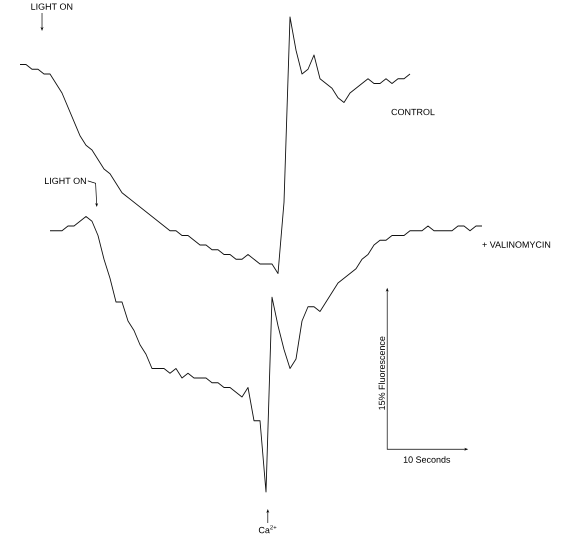  Describe the element at coordinates (413, 112) in the screenshot. I see `text: CONTROL` at that location.